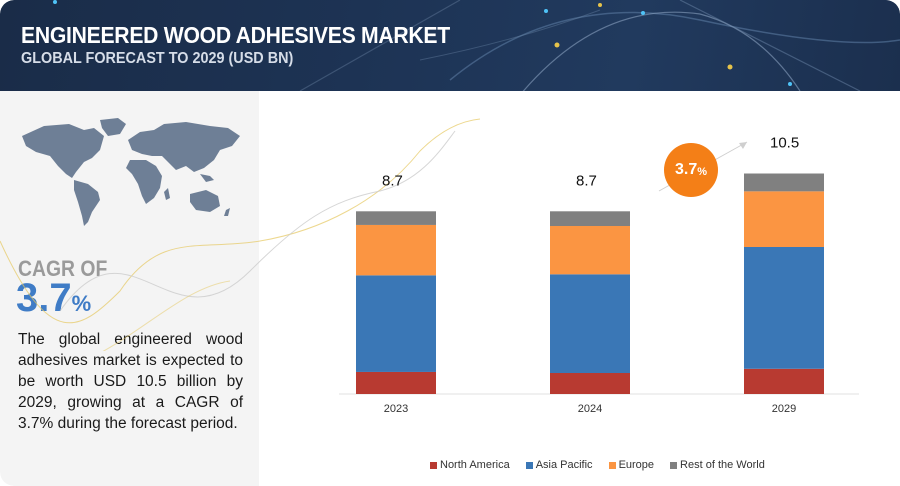 This screenshot has width=900, height=486. Describe the element at coordinates (131, 172) in the screenshot. I see `world-map-icon` at that location.